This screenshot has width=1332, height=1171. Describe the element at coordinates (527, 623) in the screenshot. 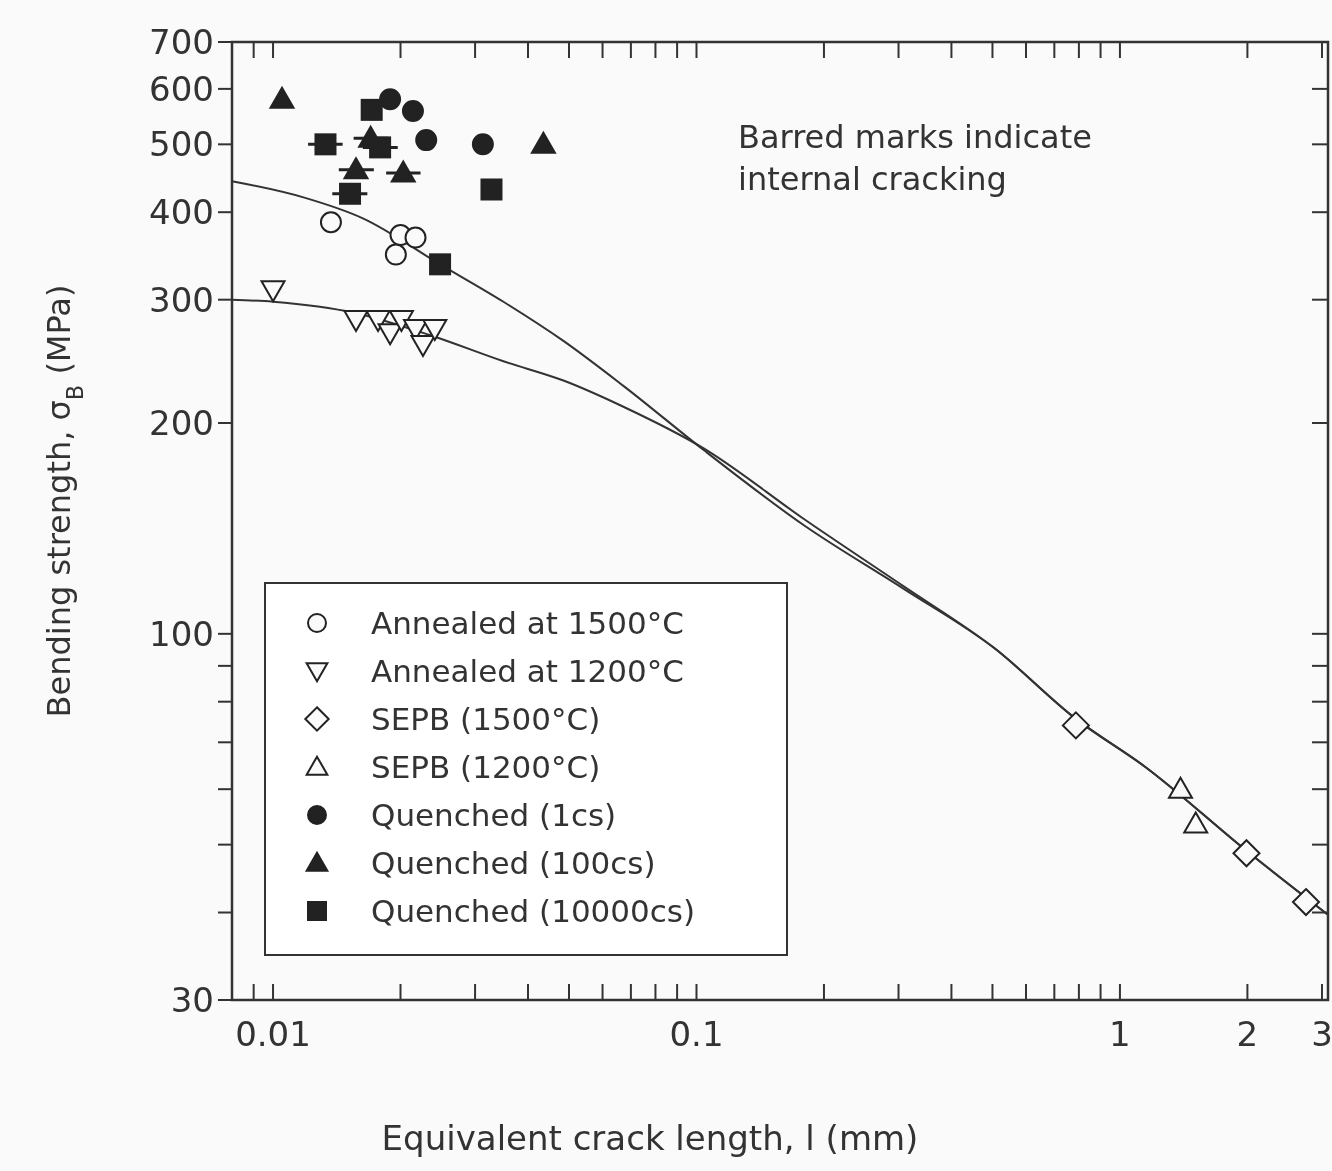

I see `legend-label: Annealed at 1500°C` at that location.